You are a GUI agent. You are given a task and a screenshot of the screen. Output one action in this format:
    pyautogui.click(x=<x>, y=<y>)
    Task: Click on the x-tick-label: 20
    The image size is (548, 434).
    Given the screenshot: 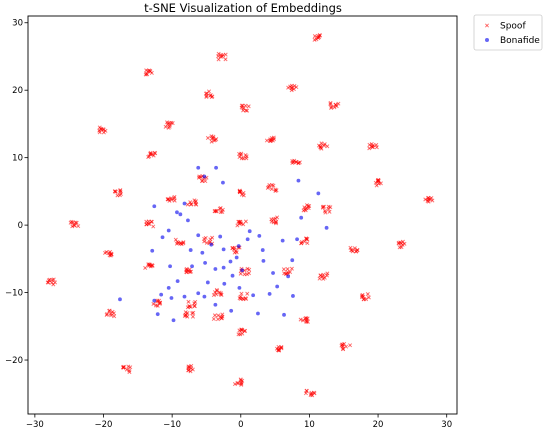 What is the action you would take?
    pyautogui.click(x=378, y=425)
    